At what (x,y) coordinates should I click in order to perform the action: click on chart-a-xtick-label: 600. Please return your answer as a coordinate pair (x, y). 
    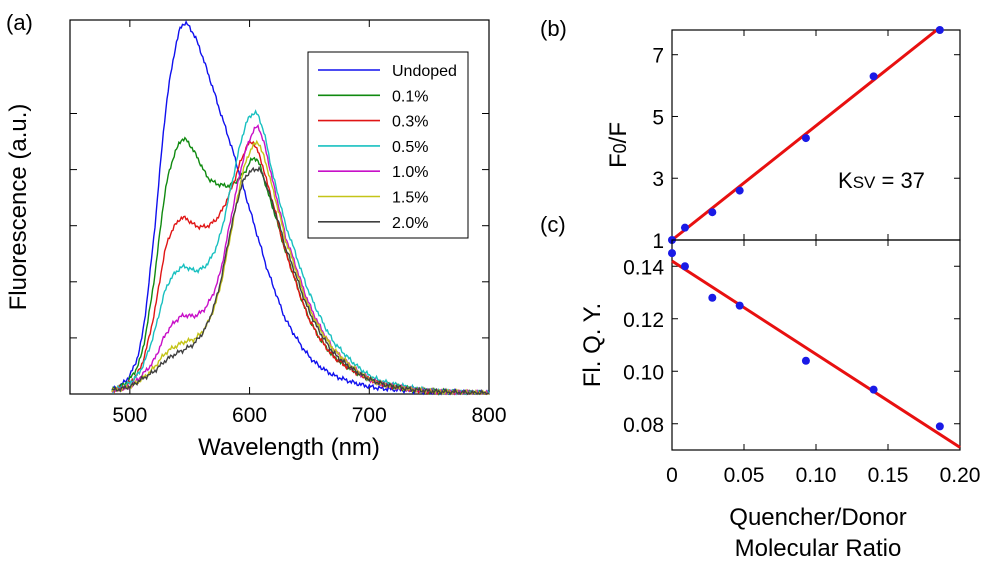
    Looking at the image, I should click on (249, 415).